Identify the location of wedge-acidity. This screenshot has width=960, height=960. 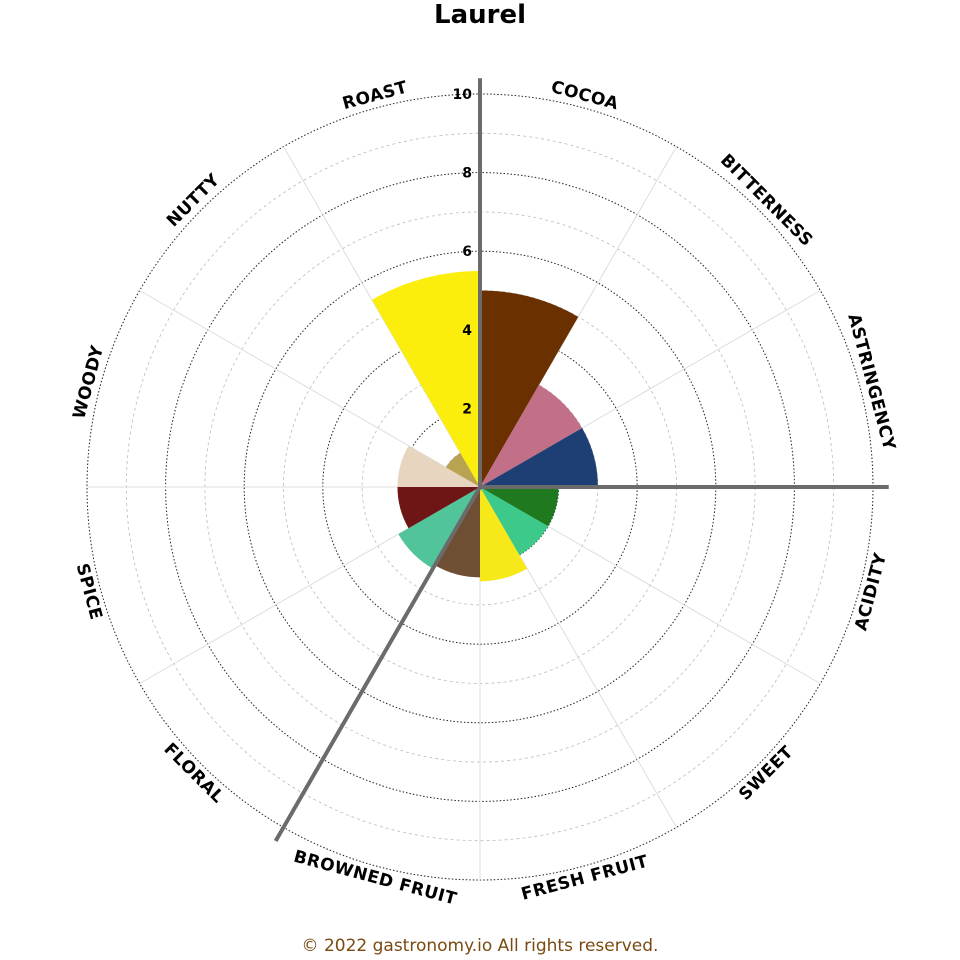
(519, 507).